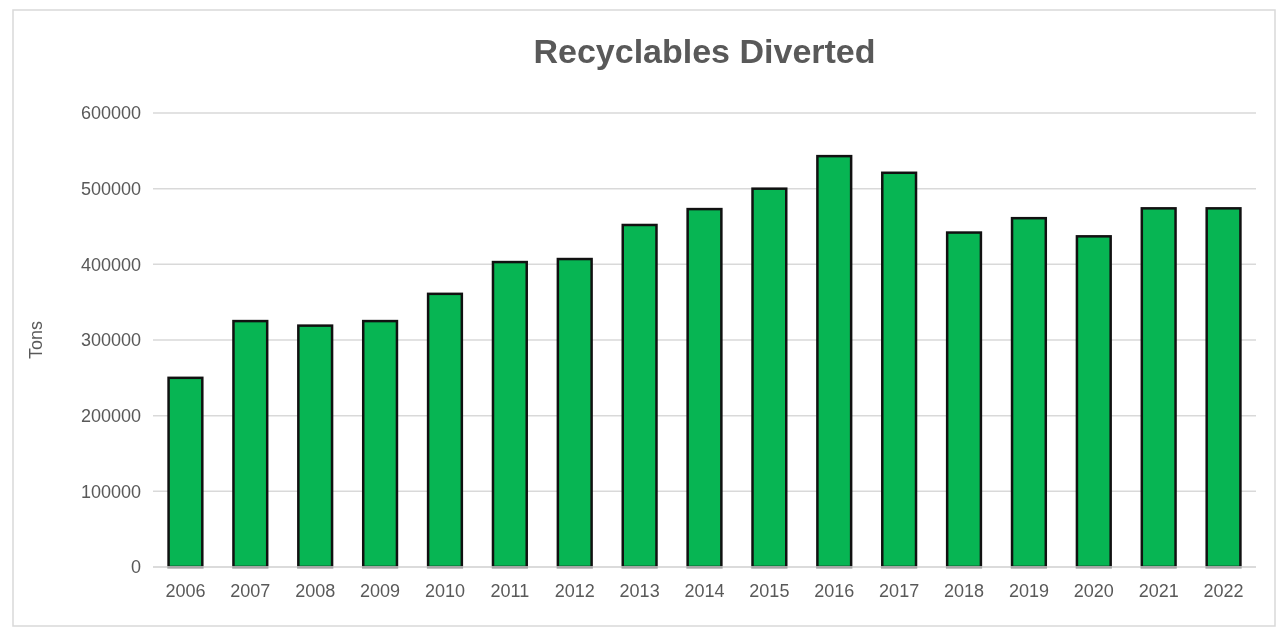 Image resolution: width=1284 pixels, height=635 pixels. Describe the element at coordinates (110, 264) in the screenshot. I see `y-tick-label: 400000` at that location.